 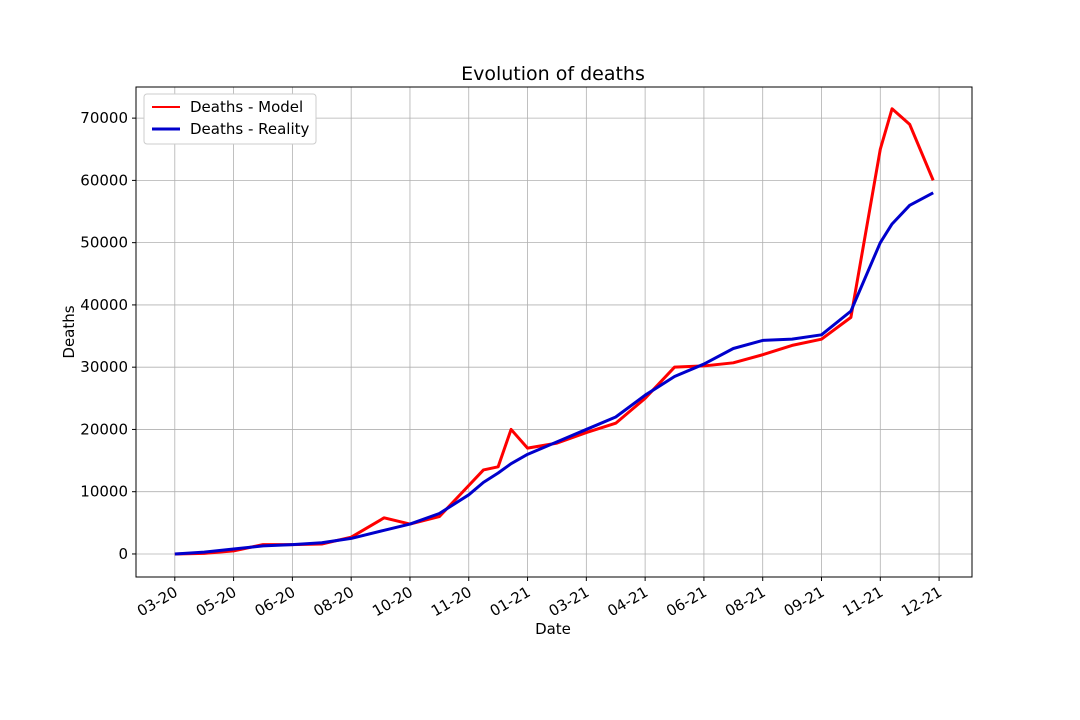 What do you see at coordinates (553, 629) in the screenshot?
I see `x-axis-label: Date` at bounding box center [553, 629].